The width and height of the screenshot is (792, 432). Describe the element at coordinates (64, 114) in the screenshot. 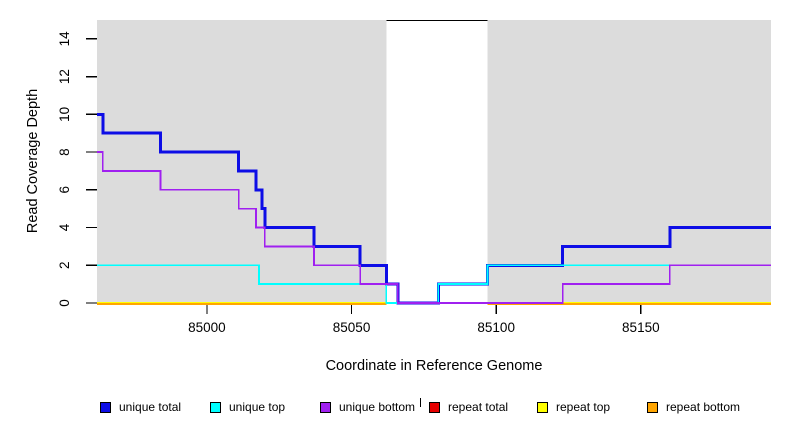

I see `y-tick-label: 10` at that location.